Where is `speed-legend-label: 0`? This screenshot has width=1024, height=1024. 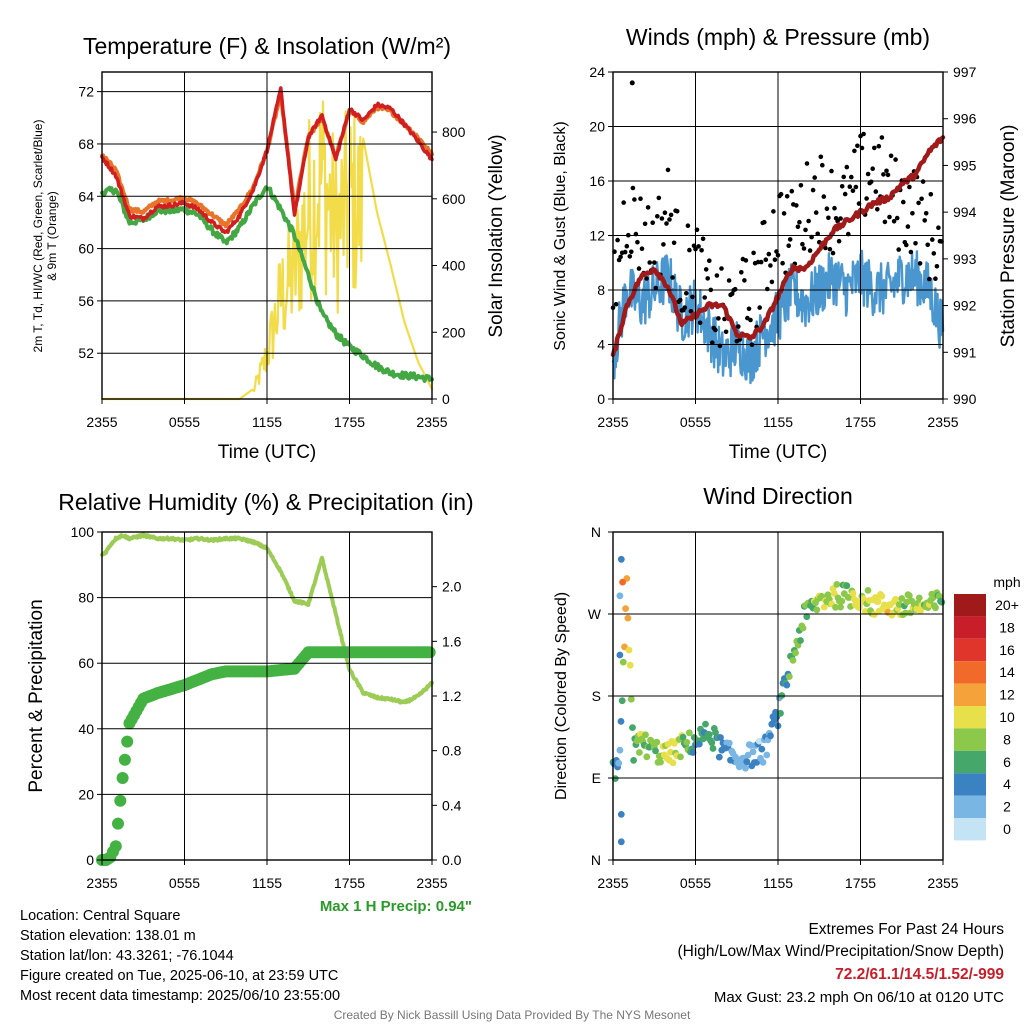
speed-legend-label: 0 is located at coordinates (1007, 829).